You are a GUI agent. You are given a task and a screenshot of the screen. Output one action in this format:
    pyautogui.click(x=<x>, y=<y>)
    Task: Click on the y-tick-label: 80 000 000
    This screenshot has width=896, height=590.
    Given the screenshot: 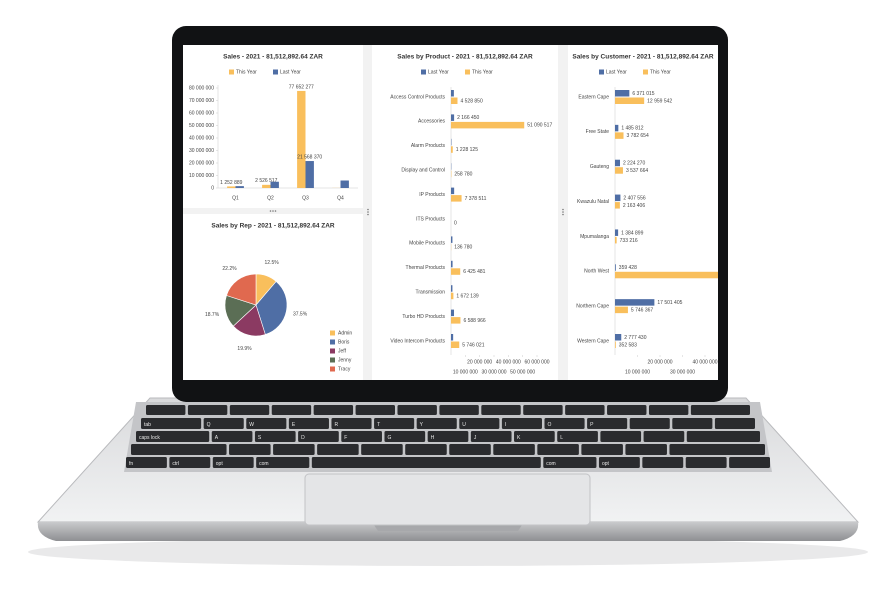 What is the action you would take?
    pyautogui.click(x=201, y=88)
    